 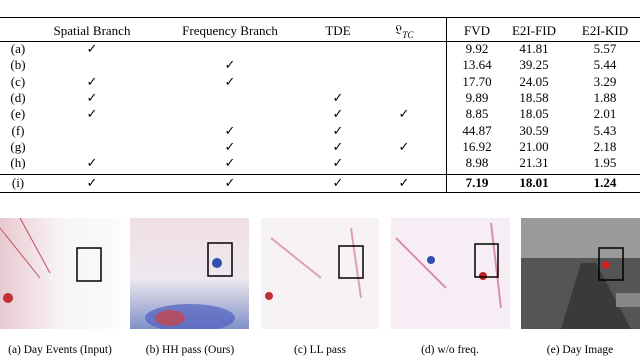 I want to click on metric-value: 18.58, so click(x=534, y=97).